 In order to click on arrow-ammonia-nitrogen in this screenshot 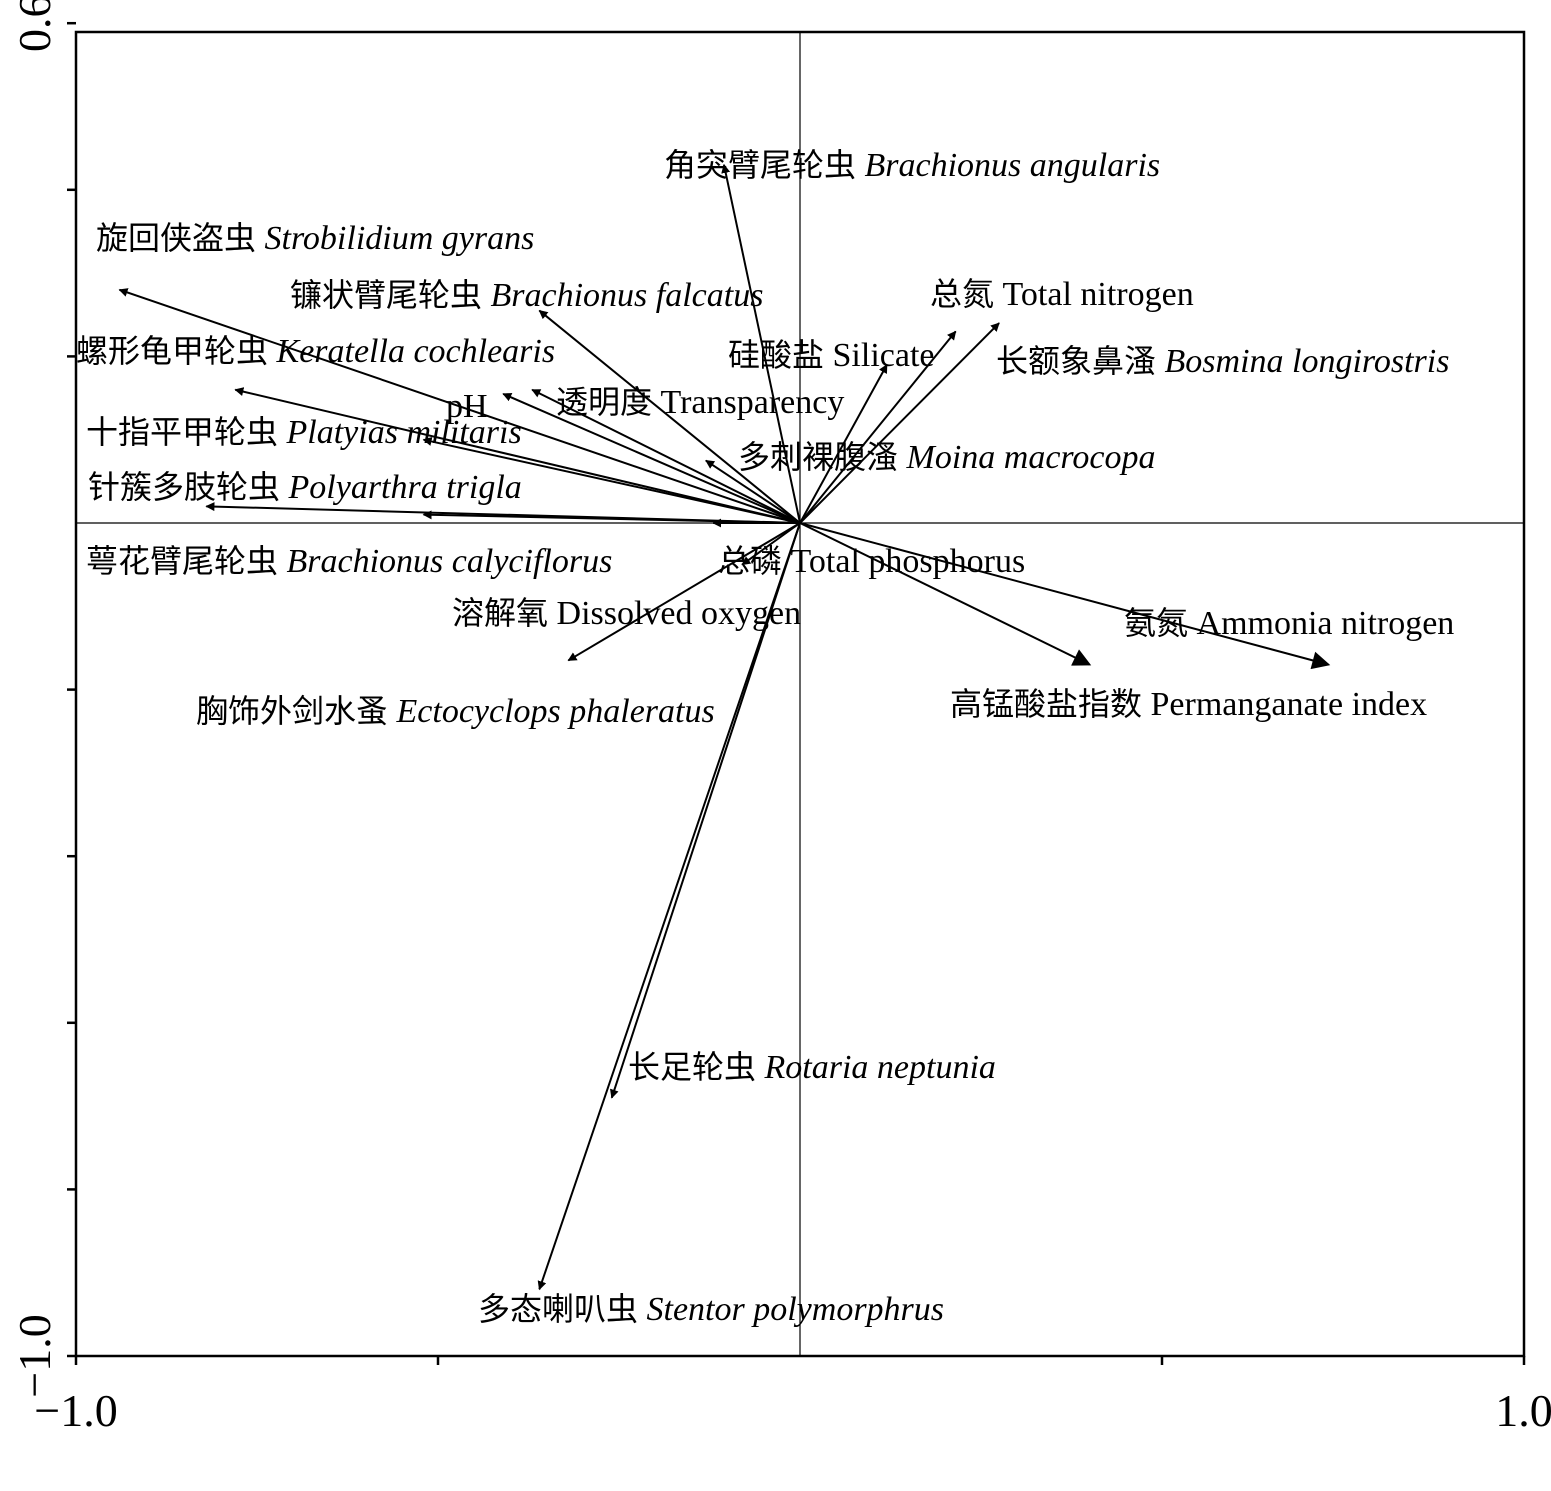, I will do `click(1065, 596)`.